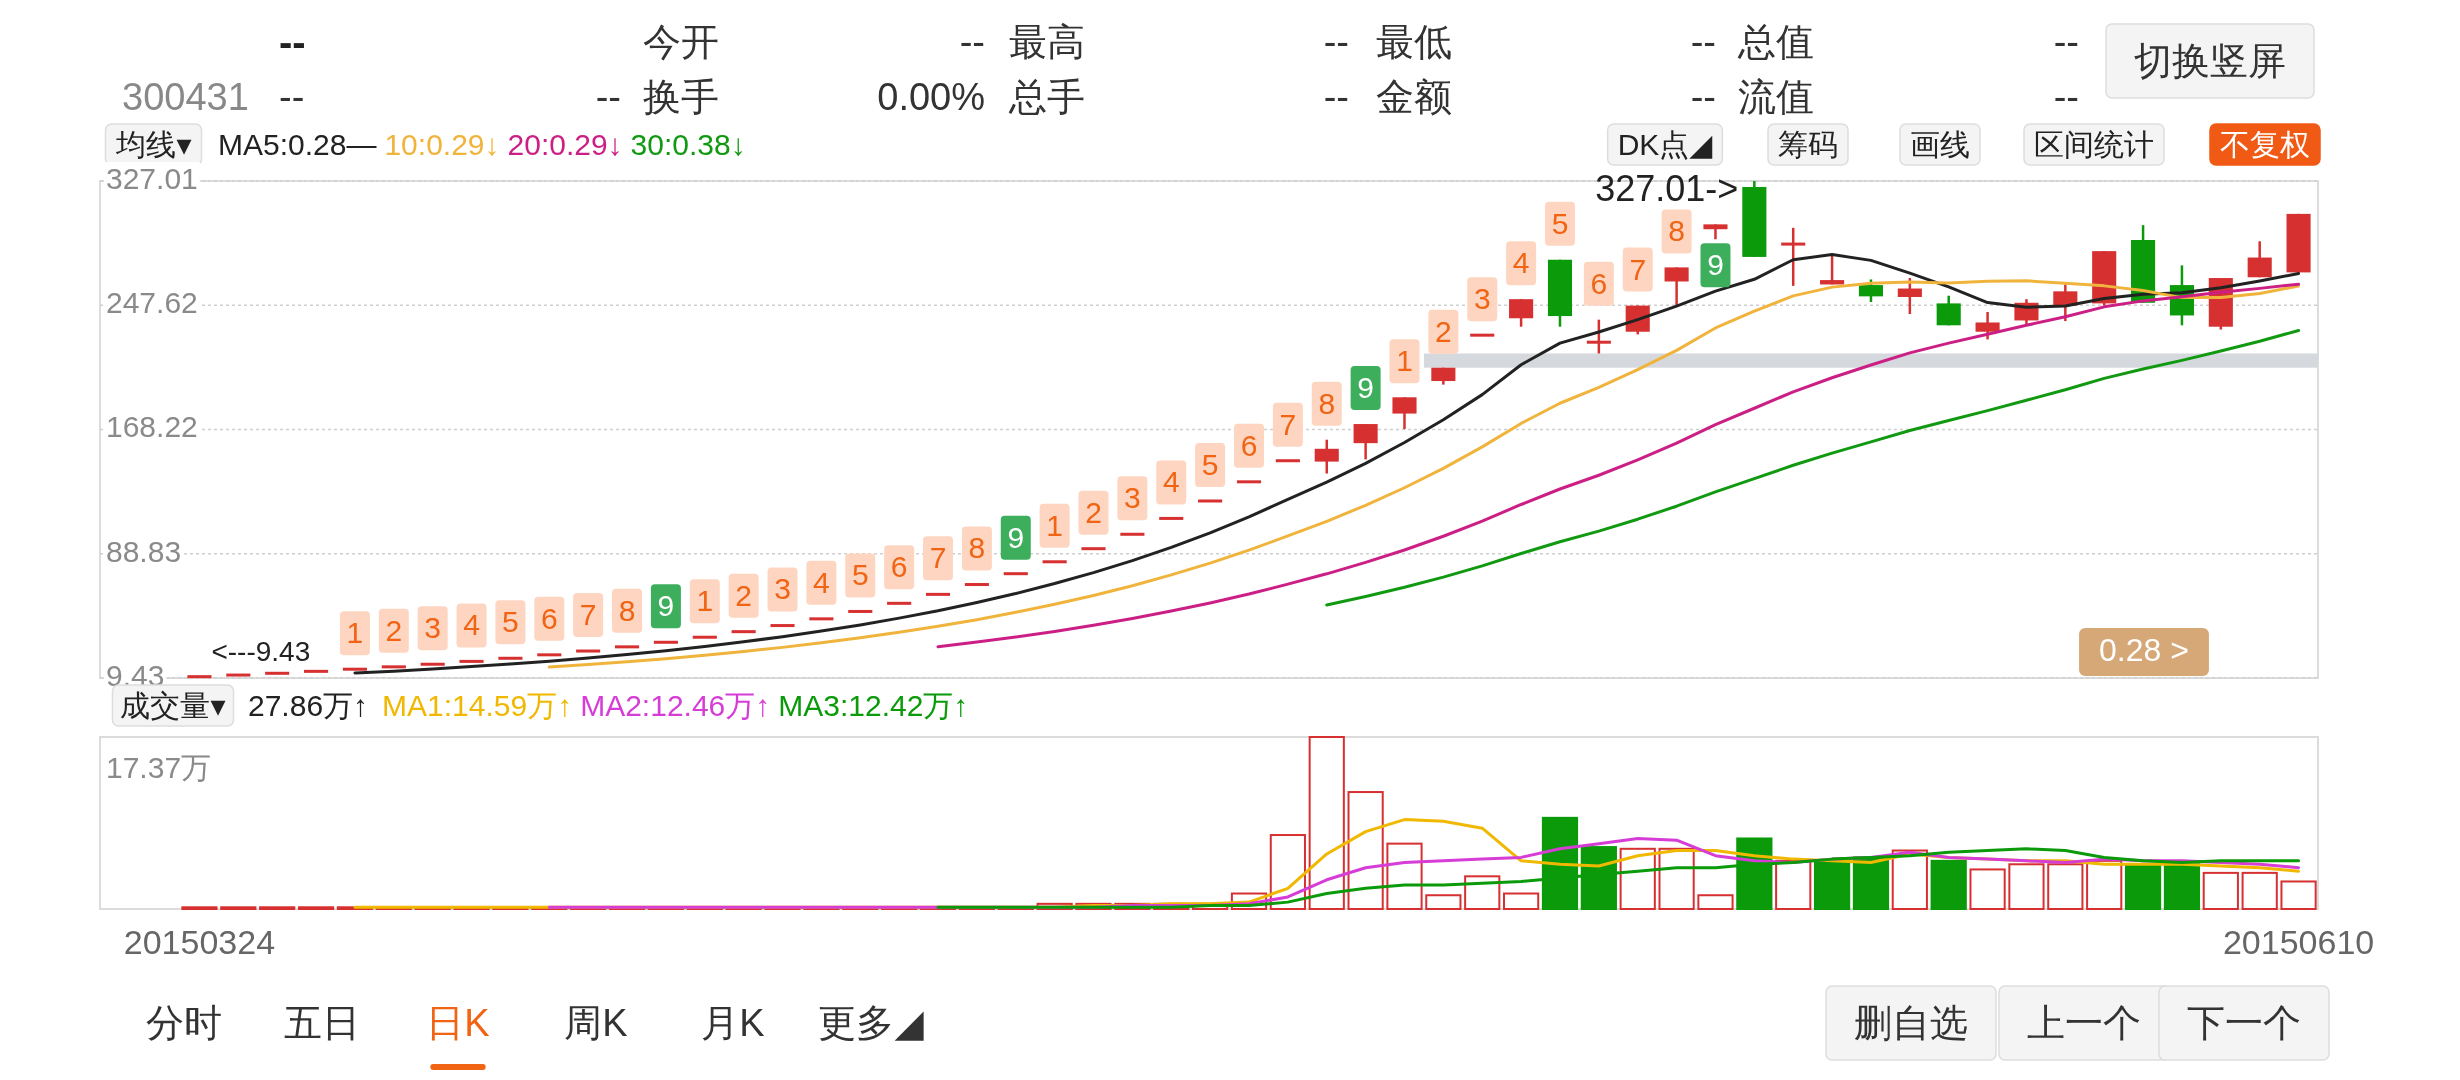 This screenshot has height=1080, width=2460. I want to click on text: 画线, so click(1940, 144).